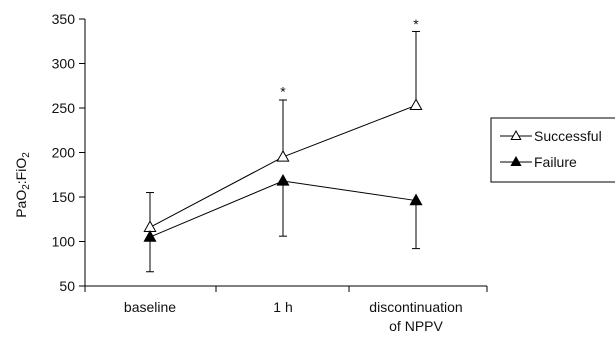  I want to click on x-category-label: baseline, so click(150, 307).